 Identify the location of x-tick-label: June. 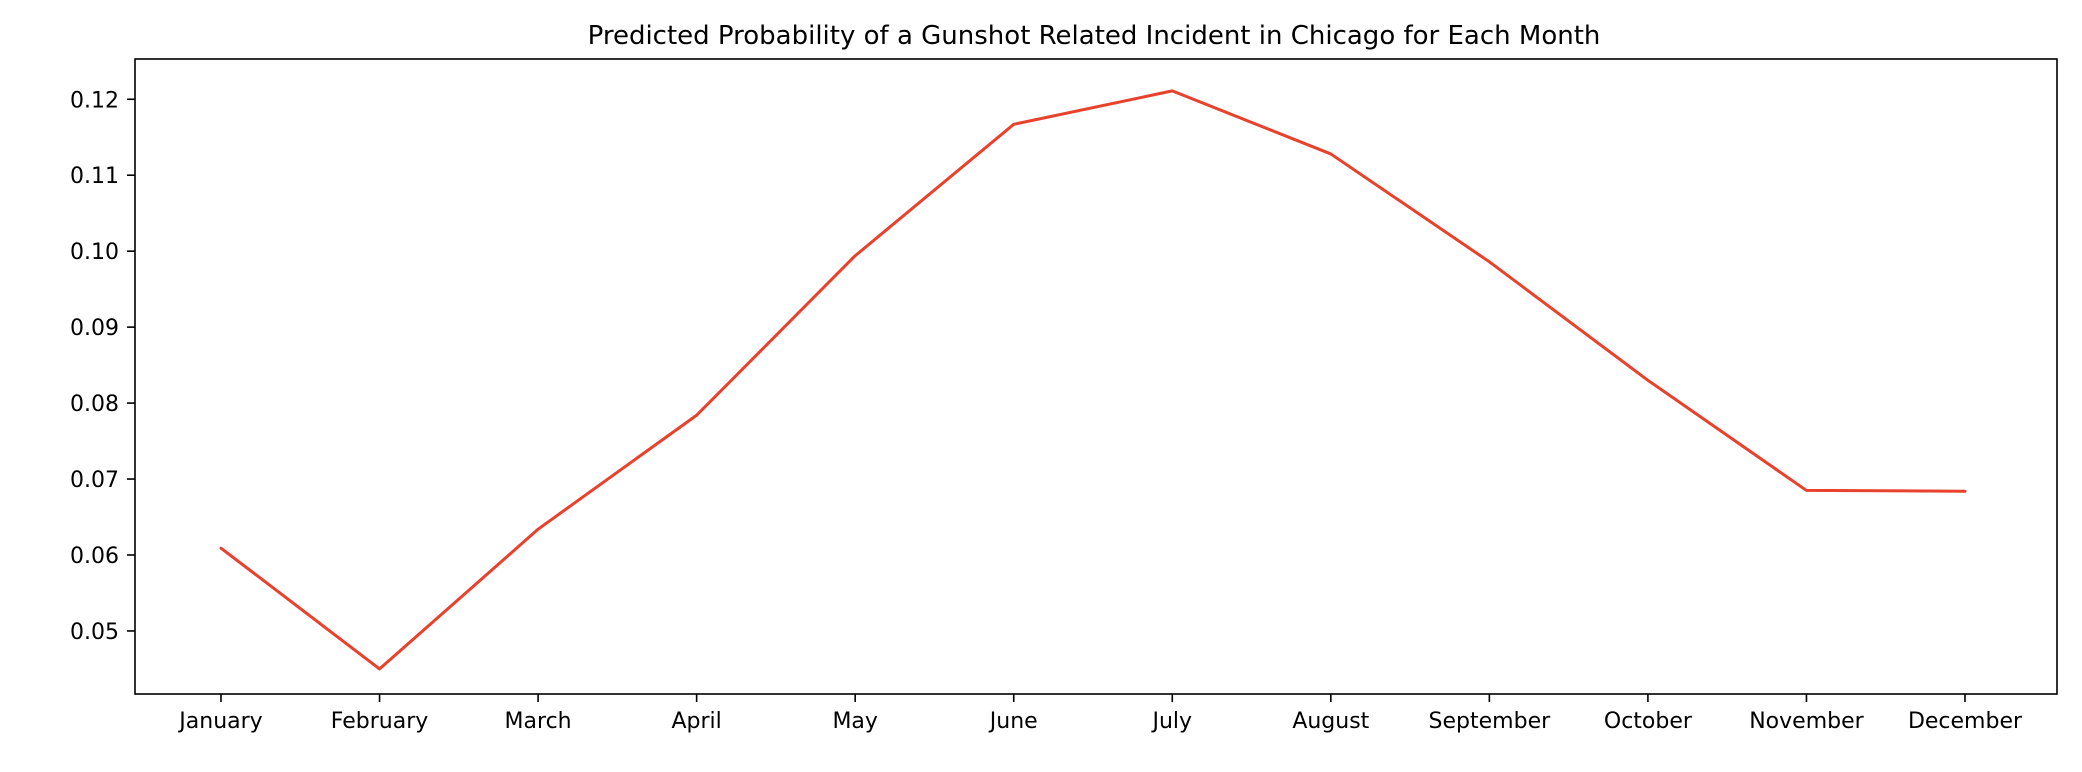
(1013, 721).